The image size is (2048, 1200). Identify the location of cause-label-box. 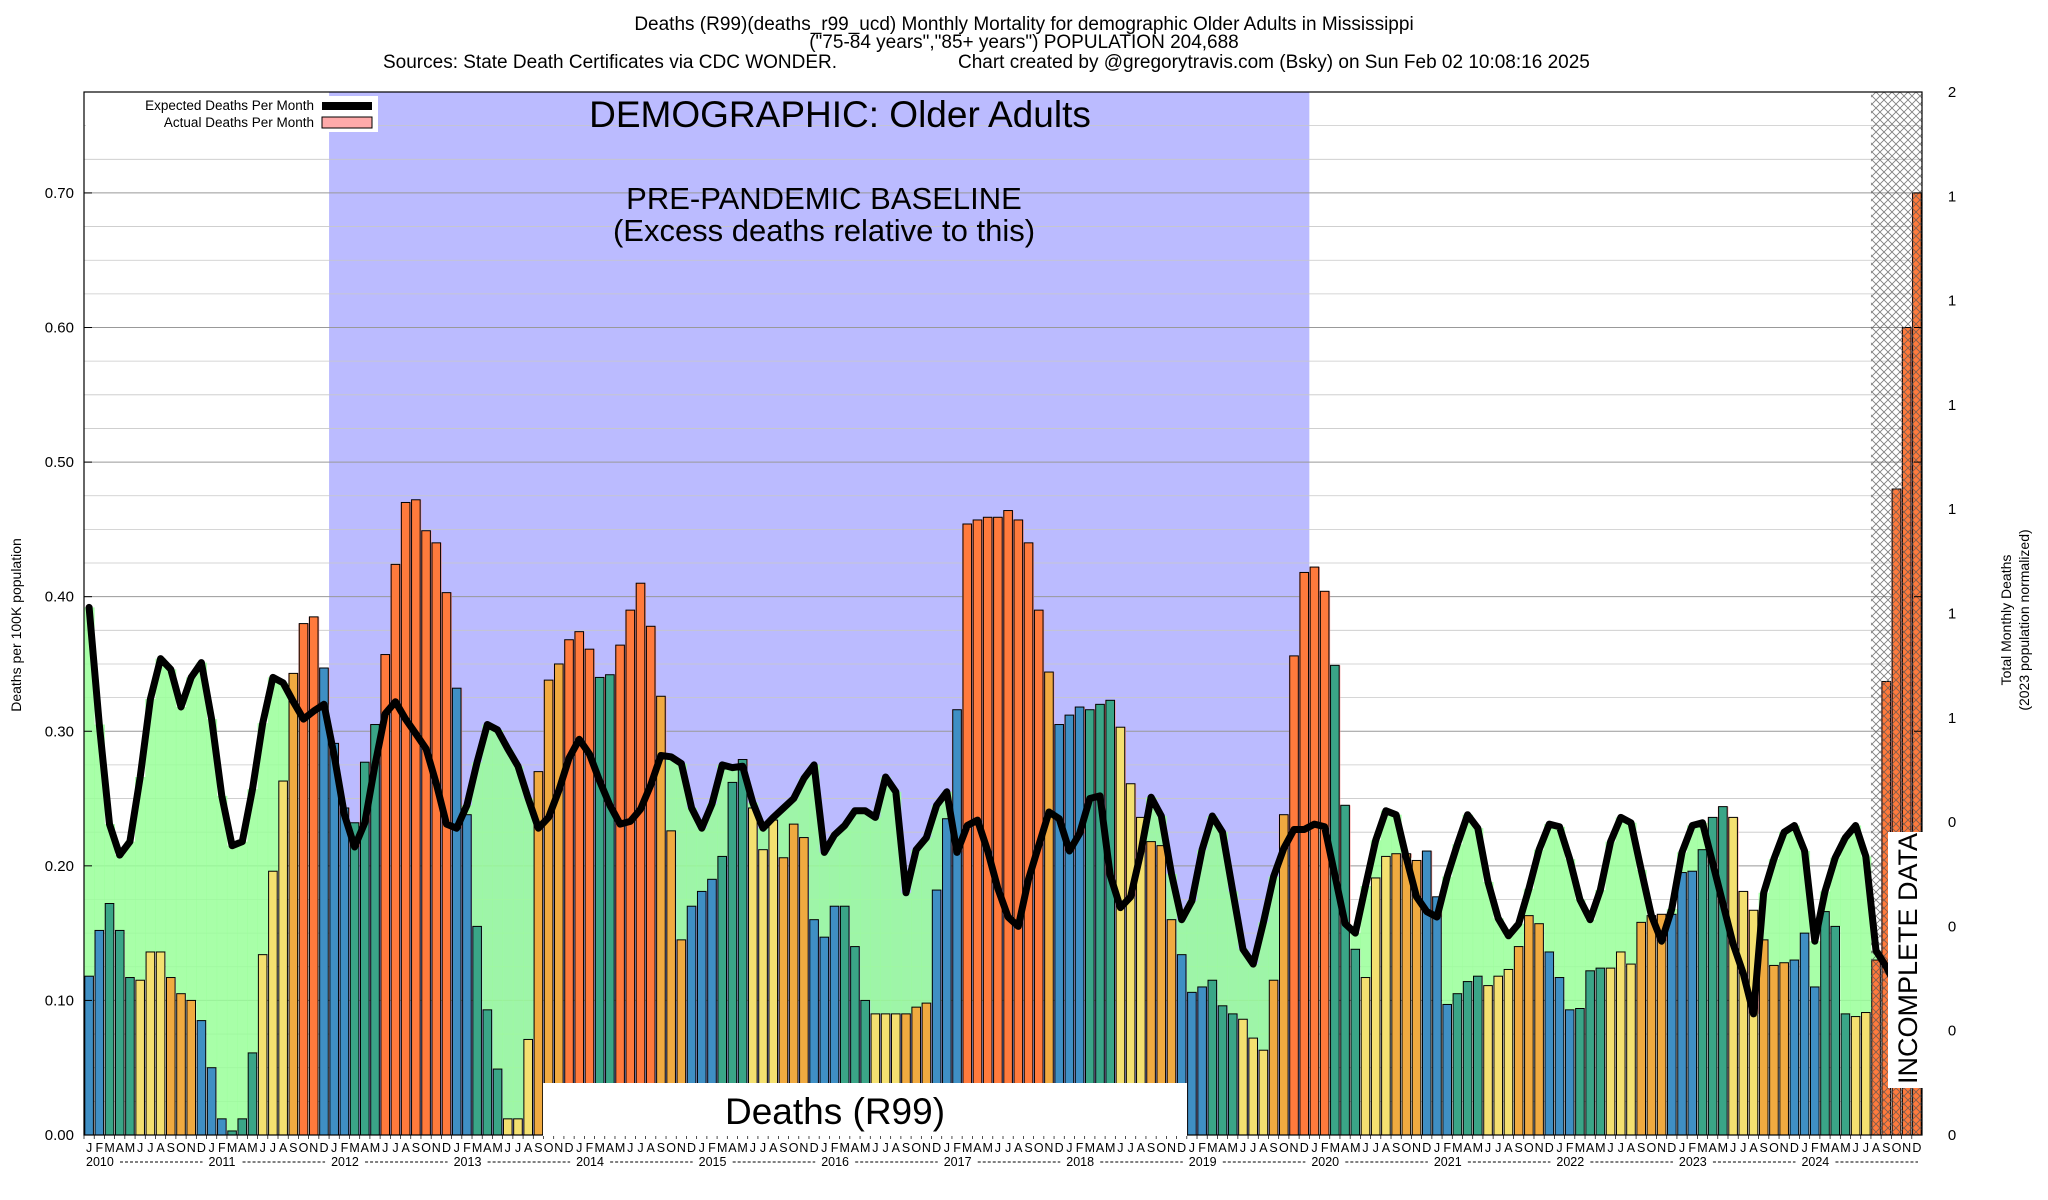
(865, 1109).